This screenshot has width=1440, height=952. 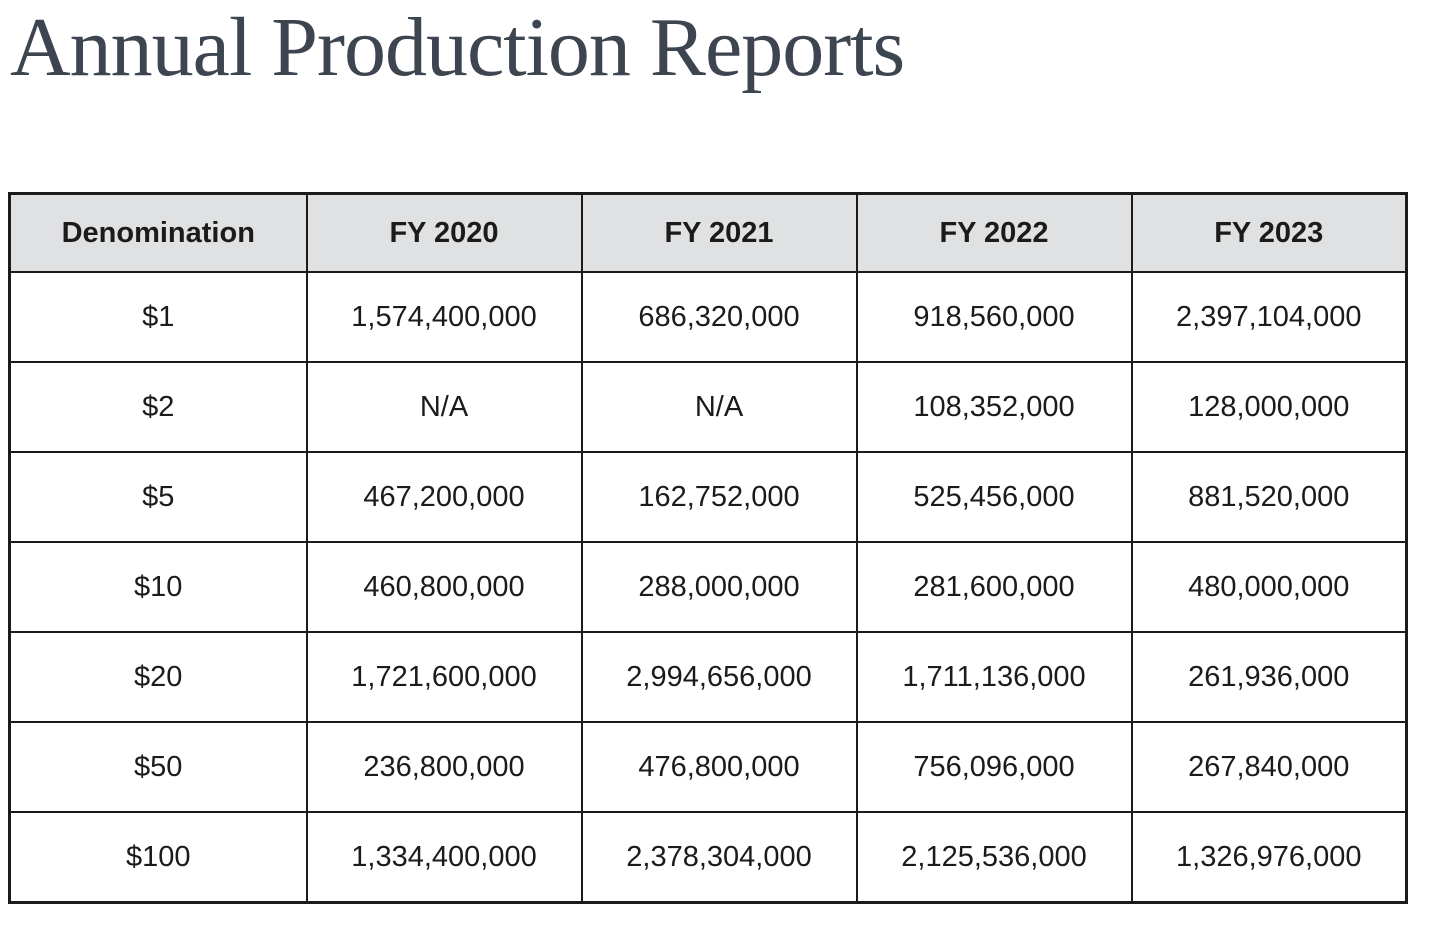 What do you see at coordinates (158, 587) in the screenshot?
I see `denomination-cell: $10` at bounding box center [158, 587].